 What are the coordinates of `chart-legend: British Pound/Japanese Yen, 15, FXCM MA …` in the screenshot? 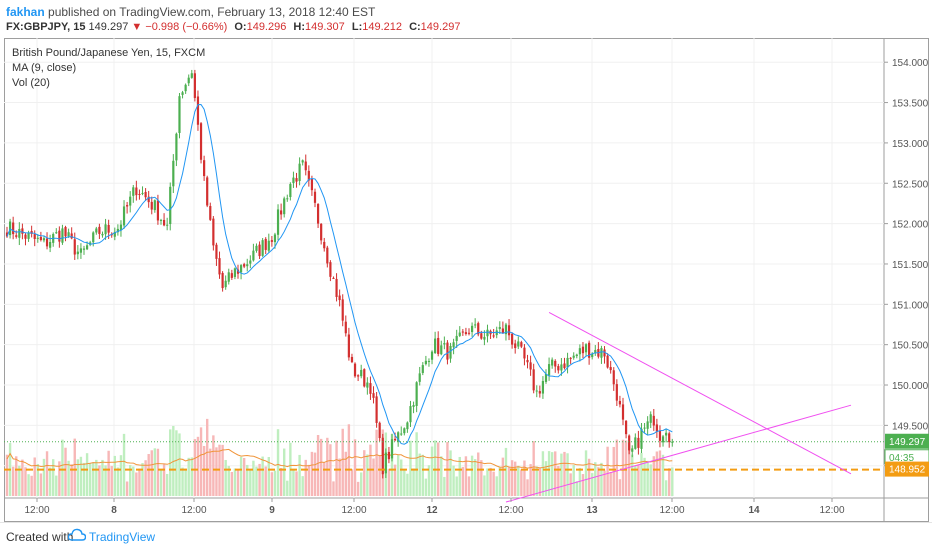 It's located at (108, 68).